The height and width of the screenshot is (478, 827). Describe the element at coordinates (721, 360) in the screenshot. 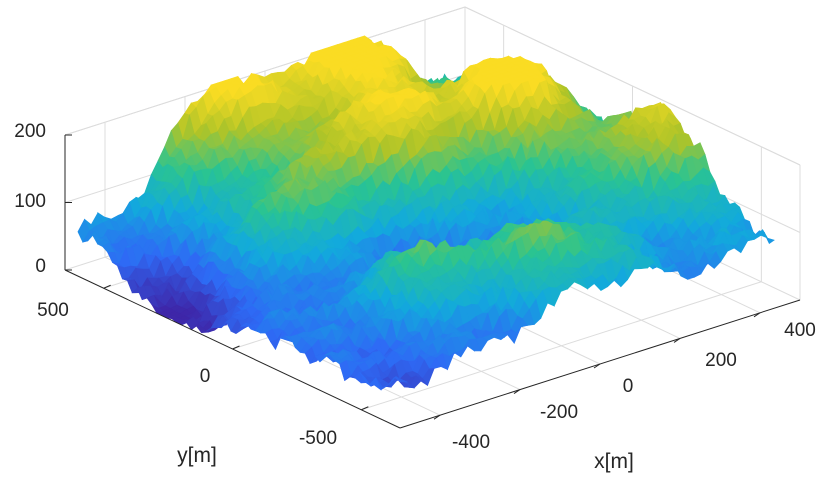

I see `x-tick-label: 200` at that location.